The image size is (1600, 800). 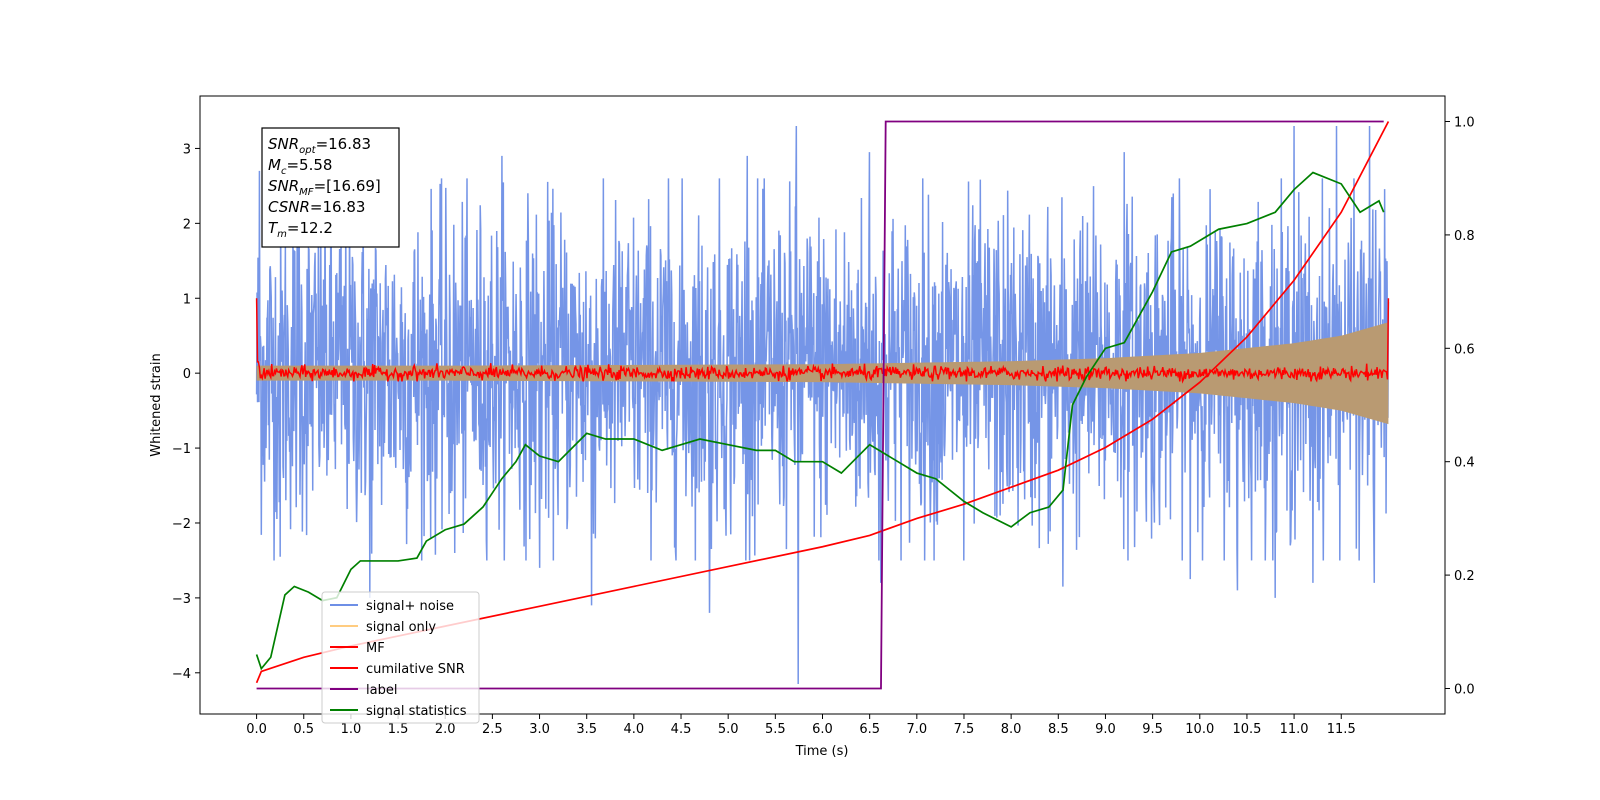 I want to click on x-tick-label: 9.5, so click(x=1152, y=729).